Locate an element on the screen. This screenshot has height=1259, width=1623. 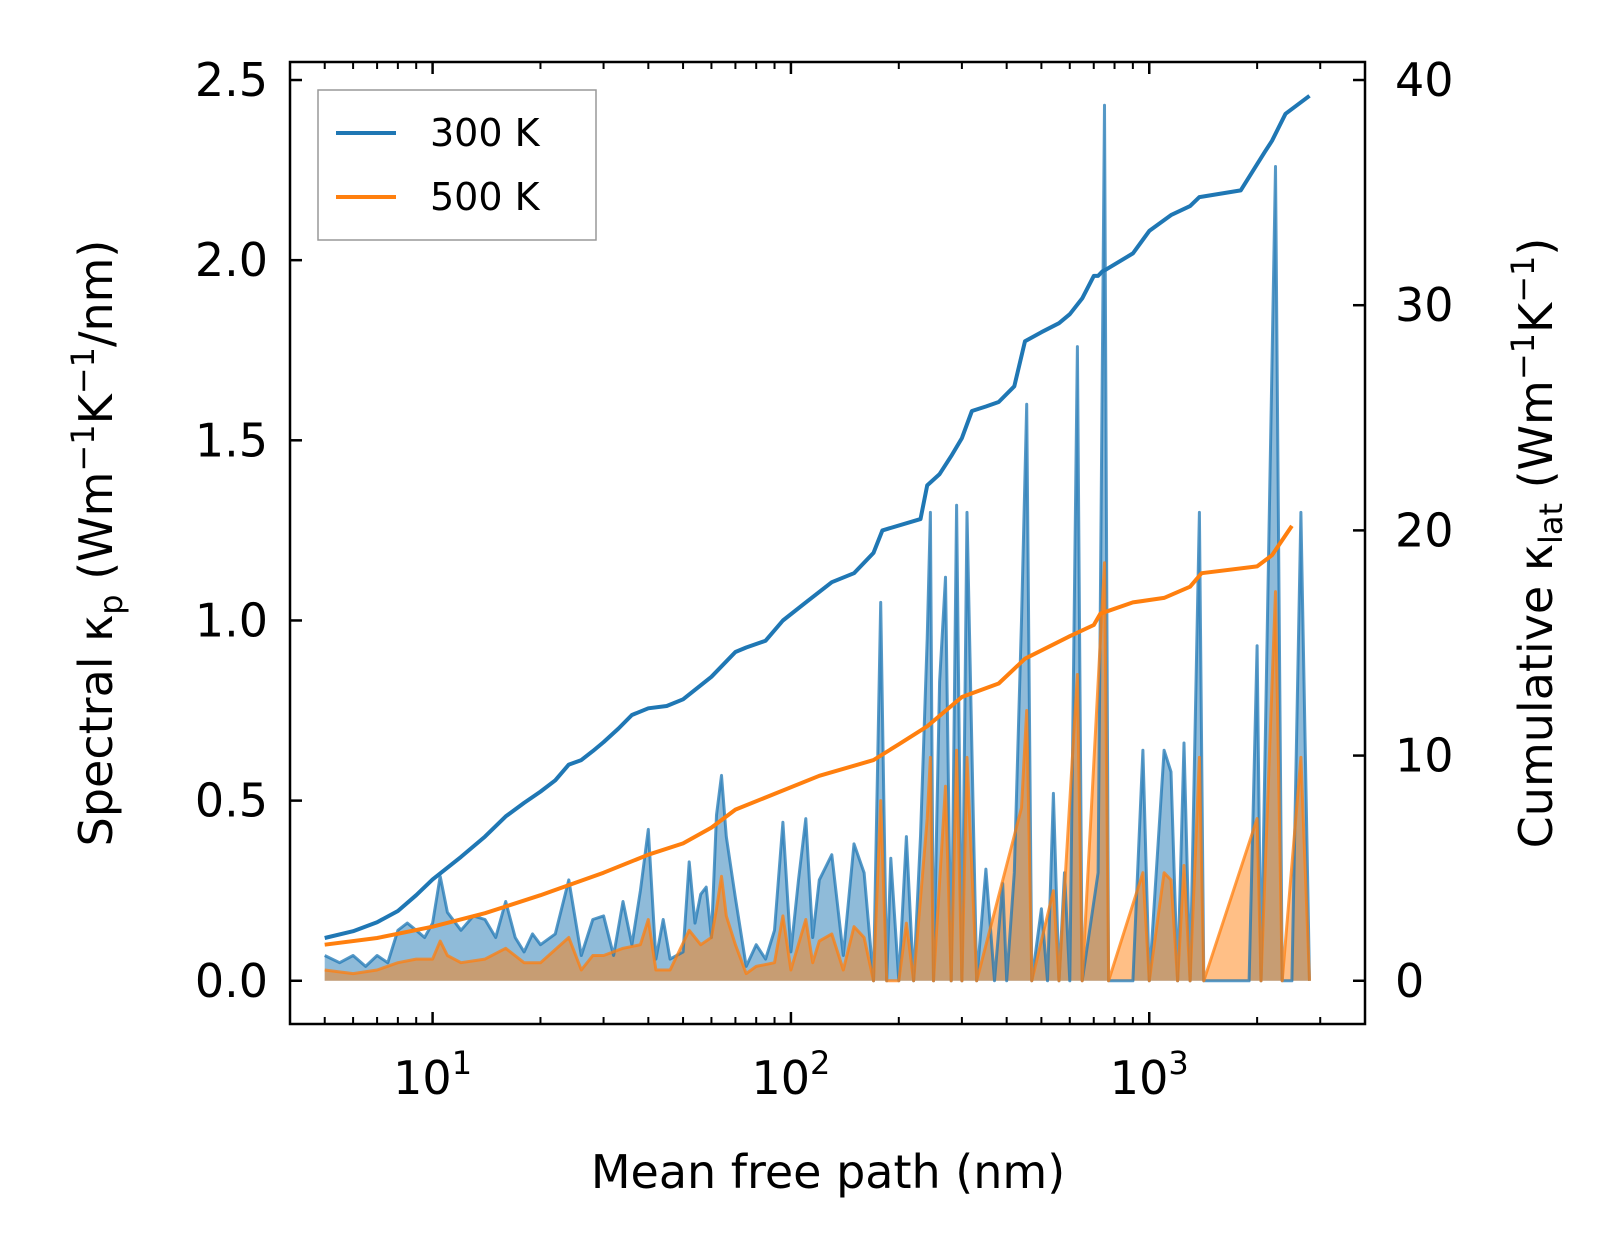
y-left-label-unit-close: /nm) is located at coordinates (96, 293).